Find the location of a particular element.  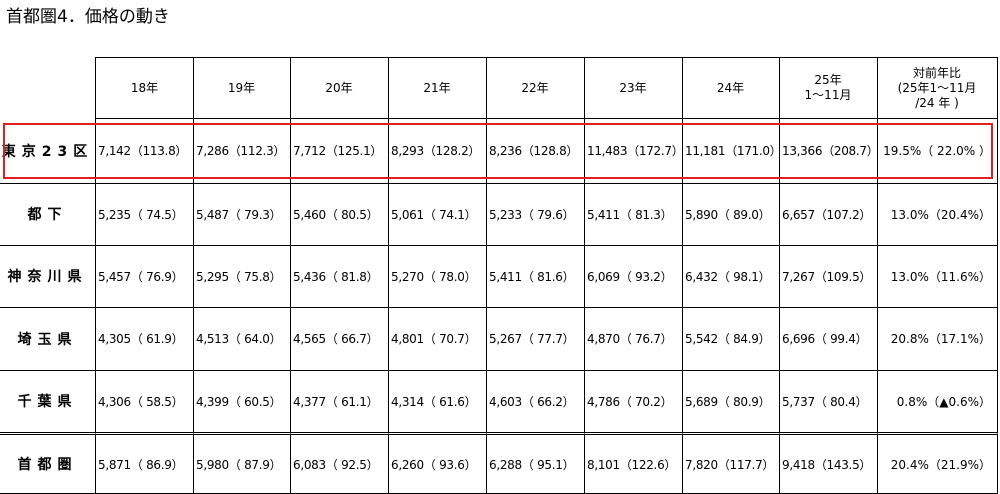

header-cell: 23年 is located at coordinates (633, 88).